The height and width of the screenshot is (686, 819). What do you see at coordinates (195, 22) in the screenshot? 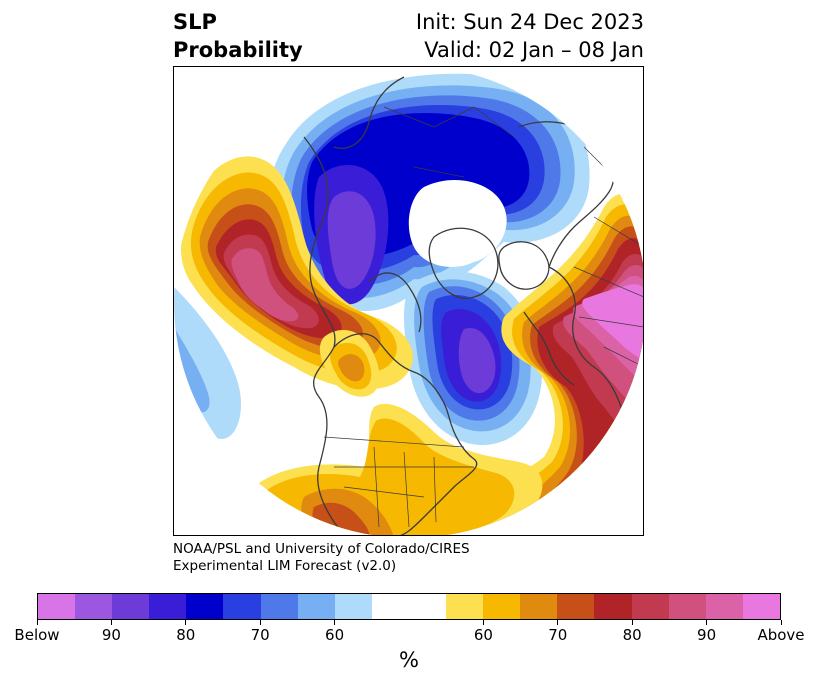
I see `title-variable: SLP` at bounding box center [195, 22].